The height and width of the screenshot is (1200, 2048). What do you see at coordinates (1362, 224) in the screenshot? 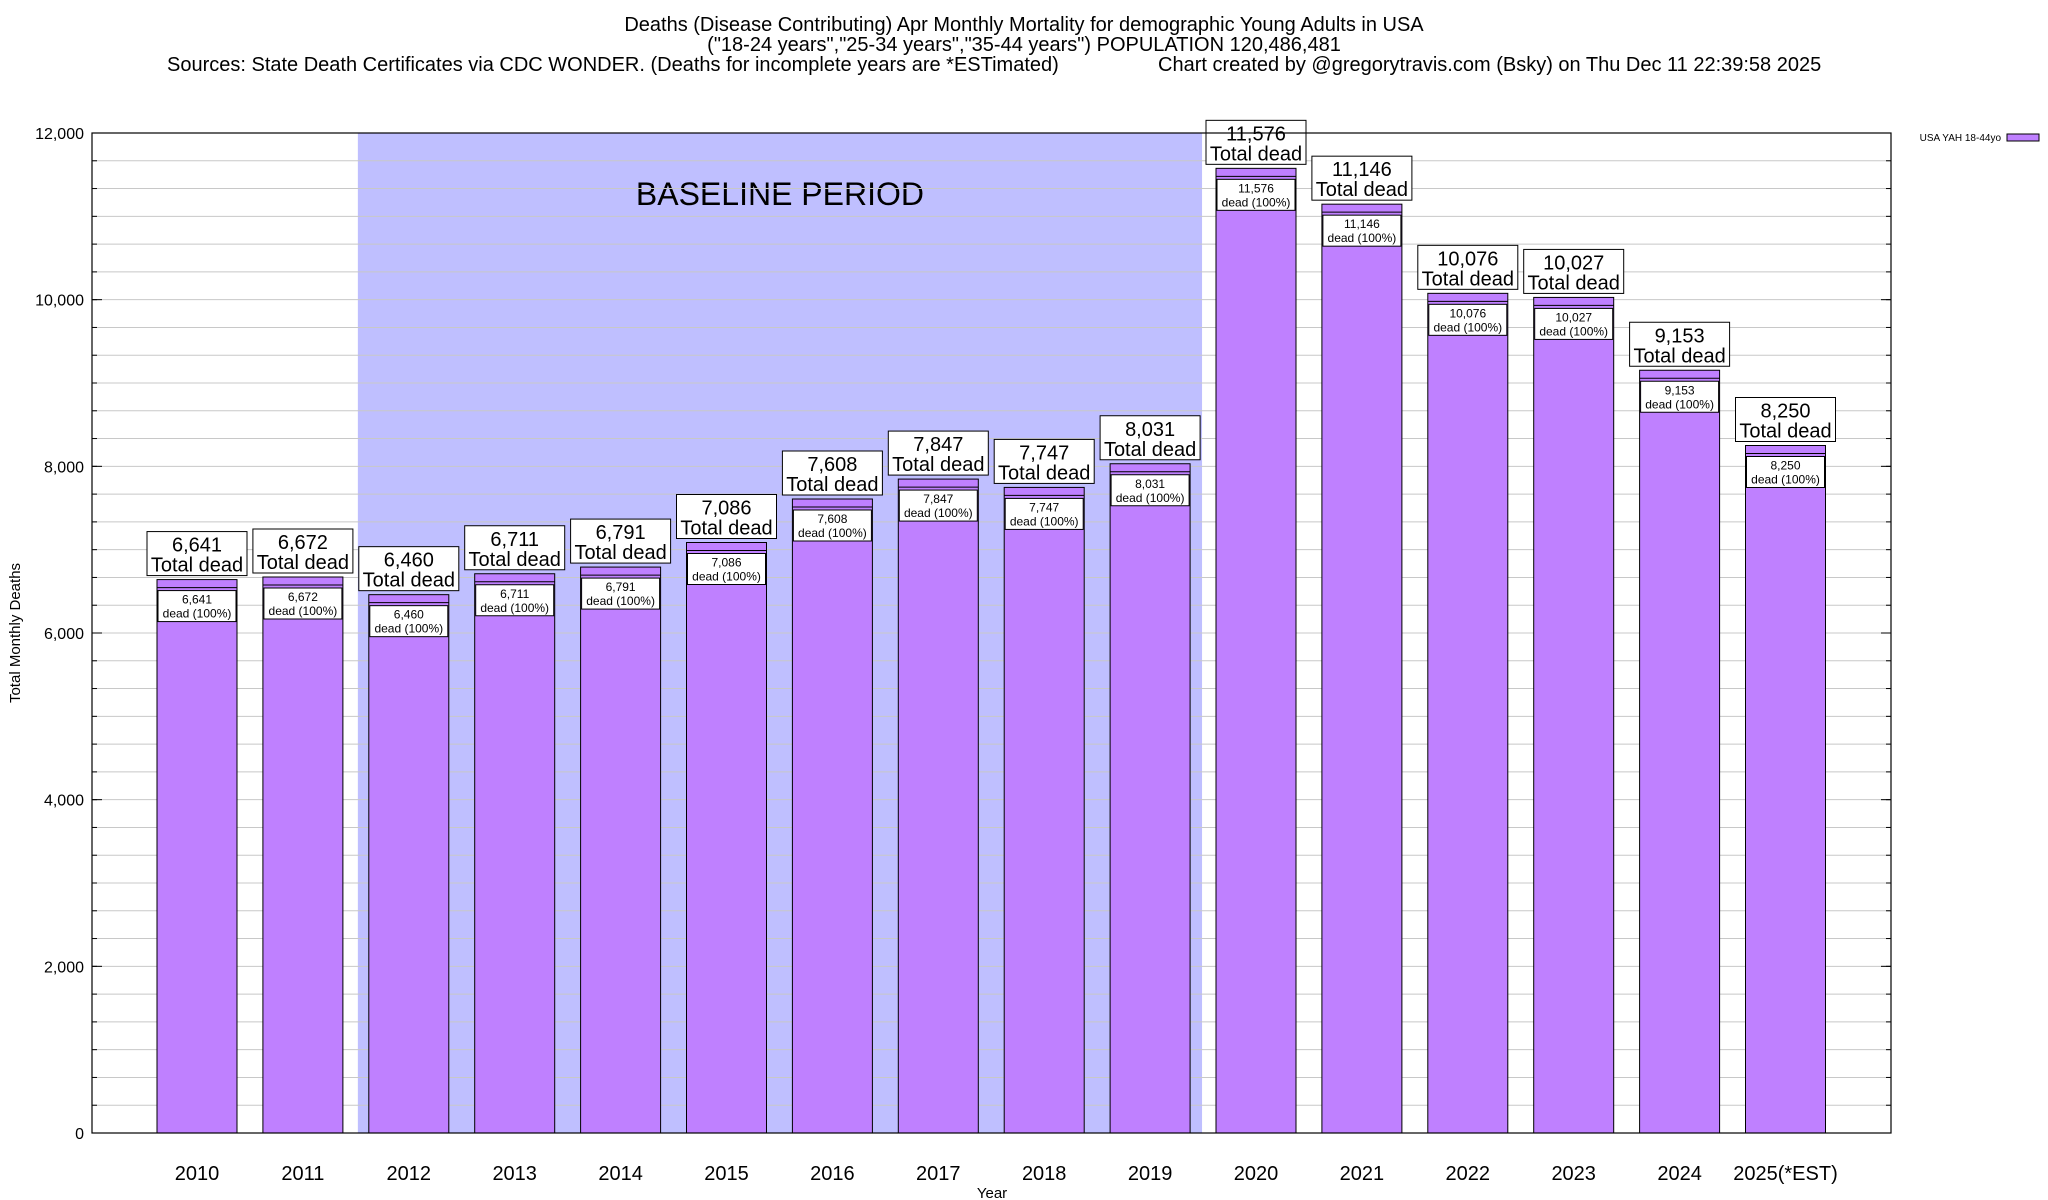
I see `inner-value-label: 11,146` at bounding box center [1362, 224].